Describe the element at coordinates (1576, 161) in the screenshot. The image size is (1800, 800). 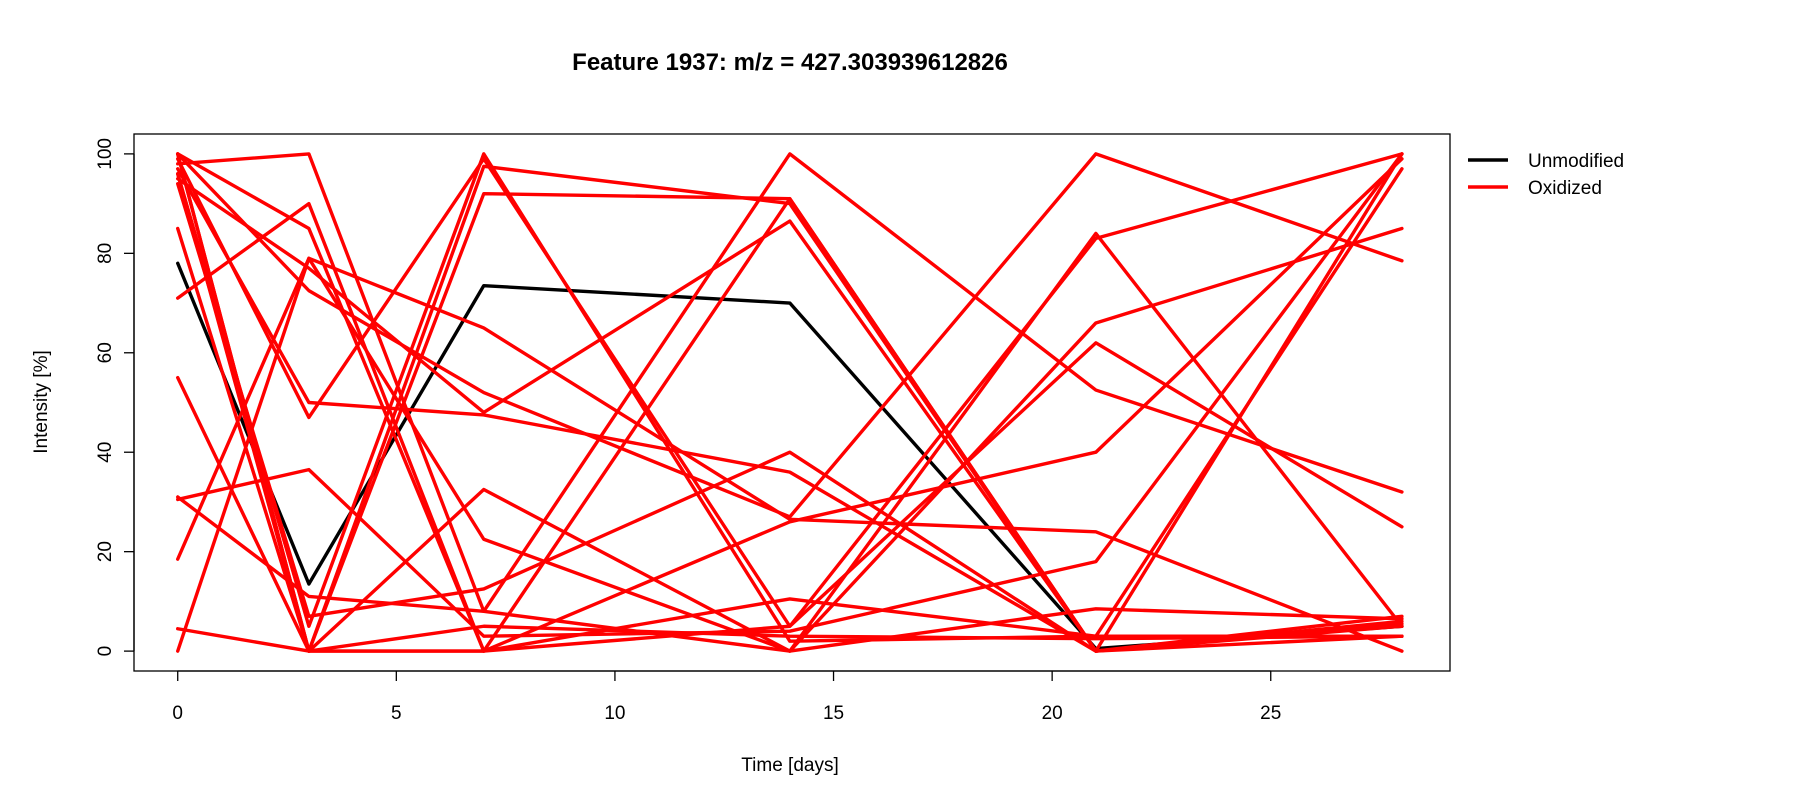
I see `legend-label-unmodified: Unmodified` at that location.